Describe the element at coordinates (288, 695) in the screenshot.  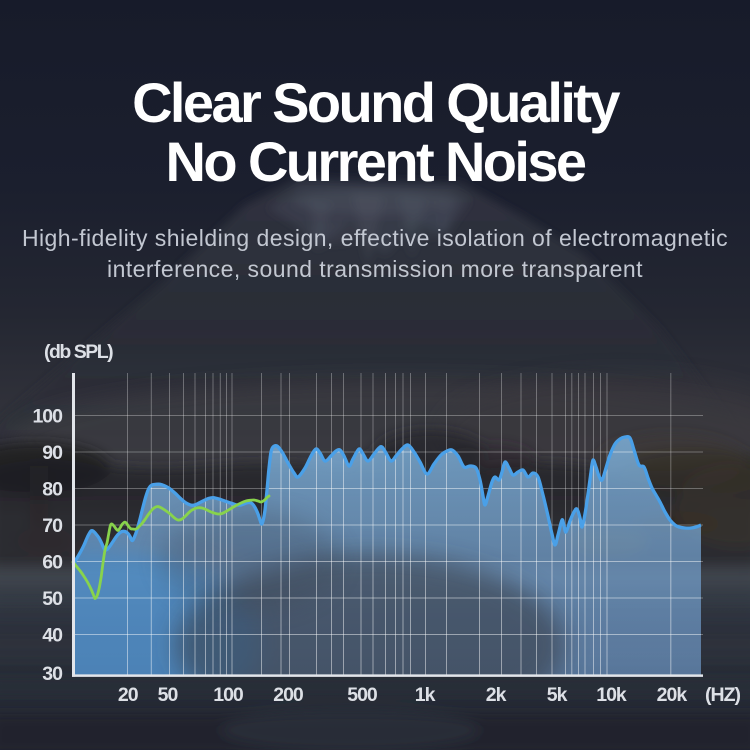
I see `svg-text: 200` at that location.